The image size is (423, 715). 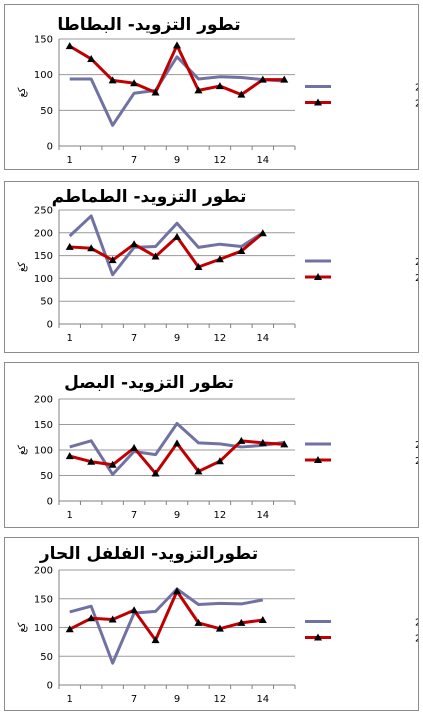 What do you see at coordinates (43, 211) in the screenshot?
I see `y-tick-label: 250` at bounding box center [43, 211].